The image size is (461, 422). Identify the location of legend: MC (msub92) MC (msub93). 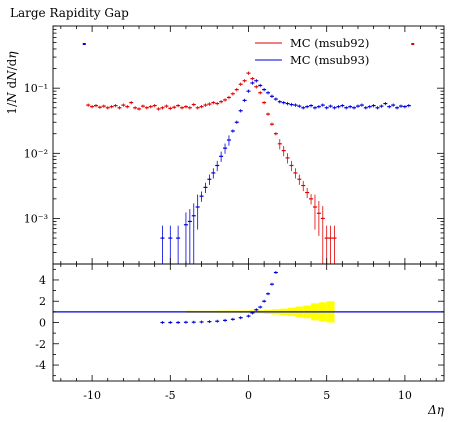
(312, 51).